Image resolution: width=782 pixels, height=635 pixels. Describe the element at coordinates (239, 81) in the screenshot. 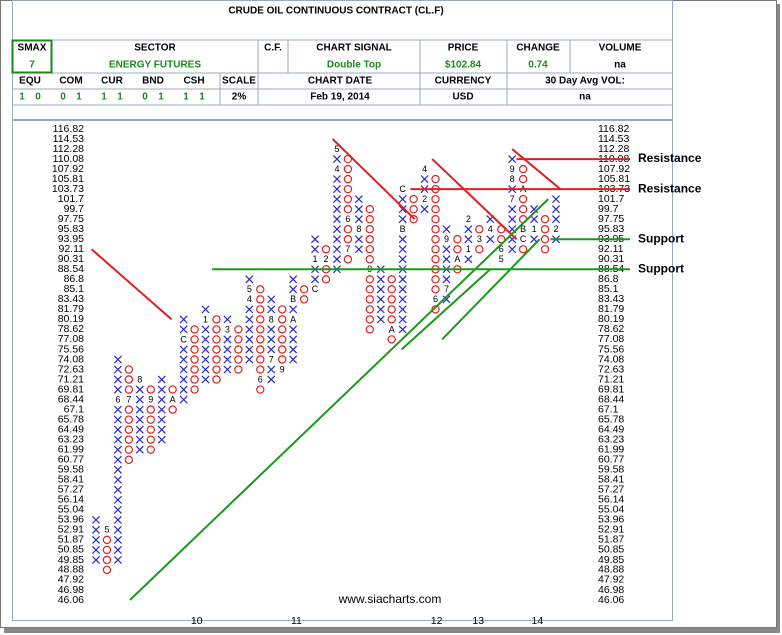

I see `label: SCALE` at that location.